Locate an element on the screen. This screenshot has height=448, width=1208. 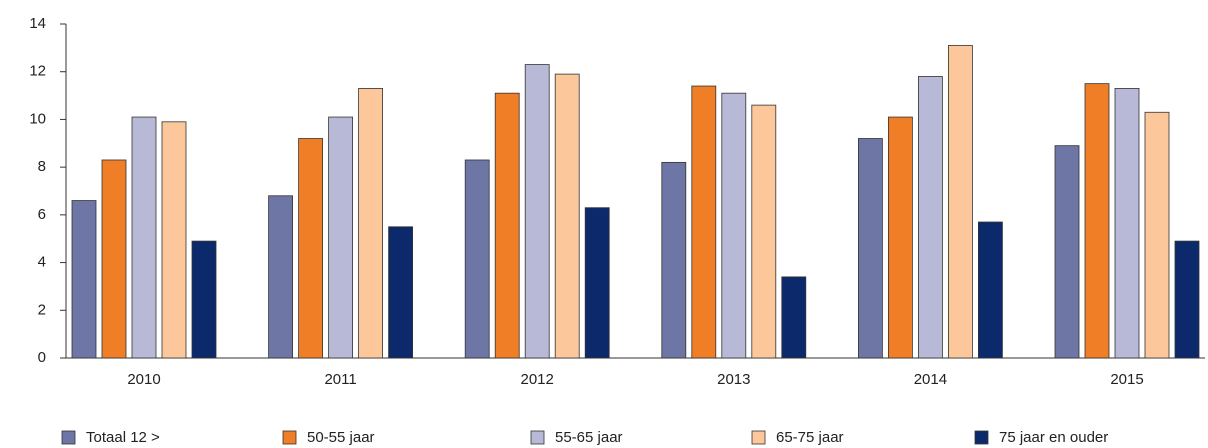
legend-label: Totaal 12 > is located at coordinates (123, 437).